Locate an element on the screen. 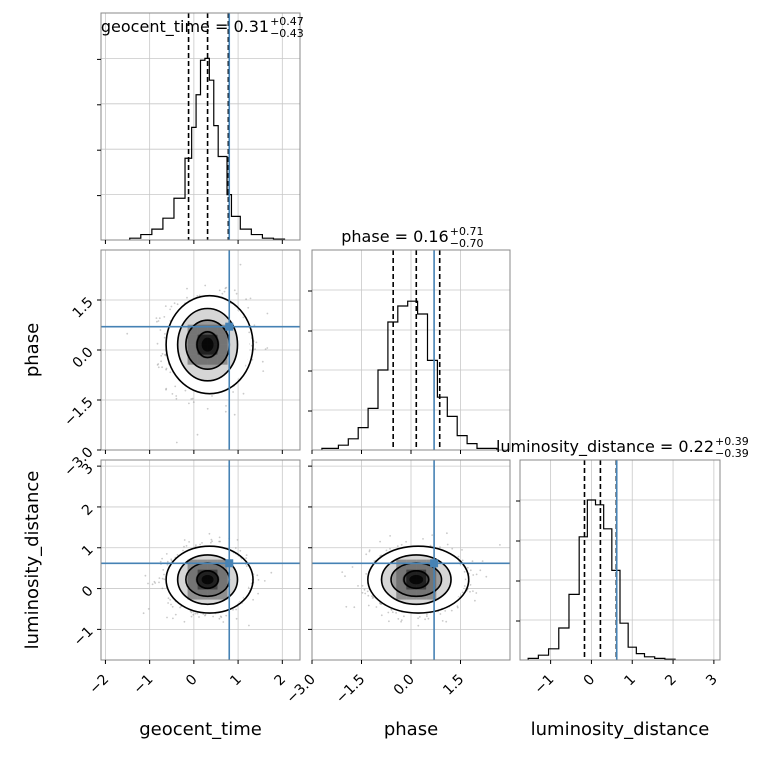 This screenshot has height=760, width=760. y-axis-label-phase: phase is located at coordinates (32, 350).